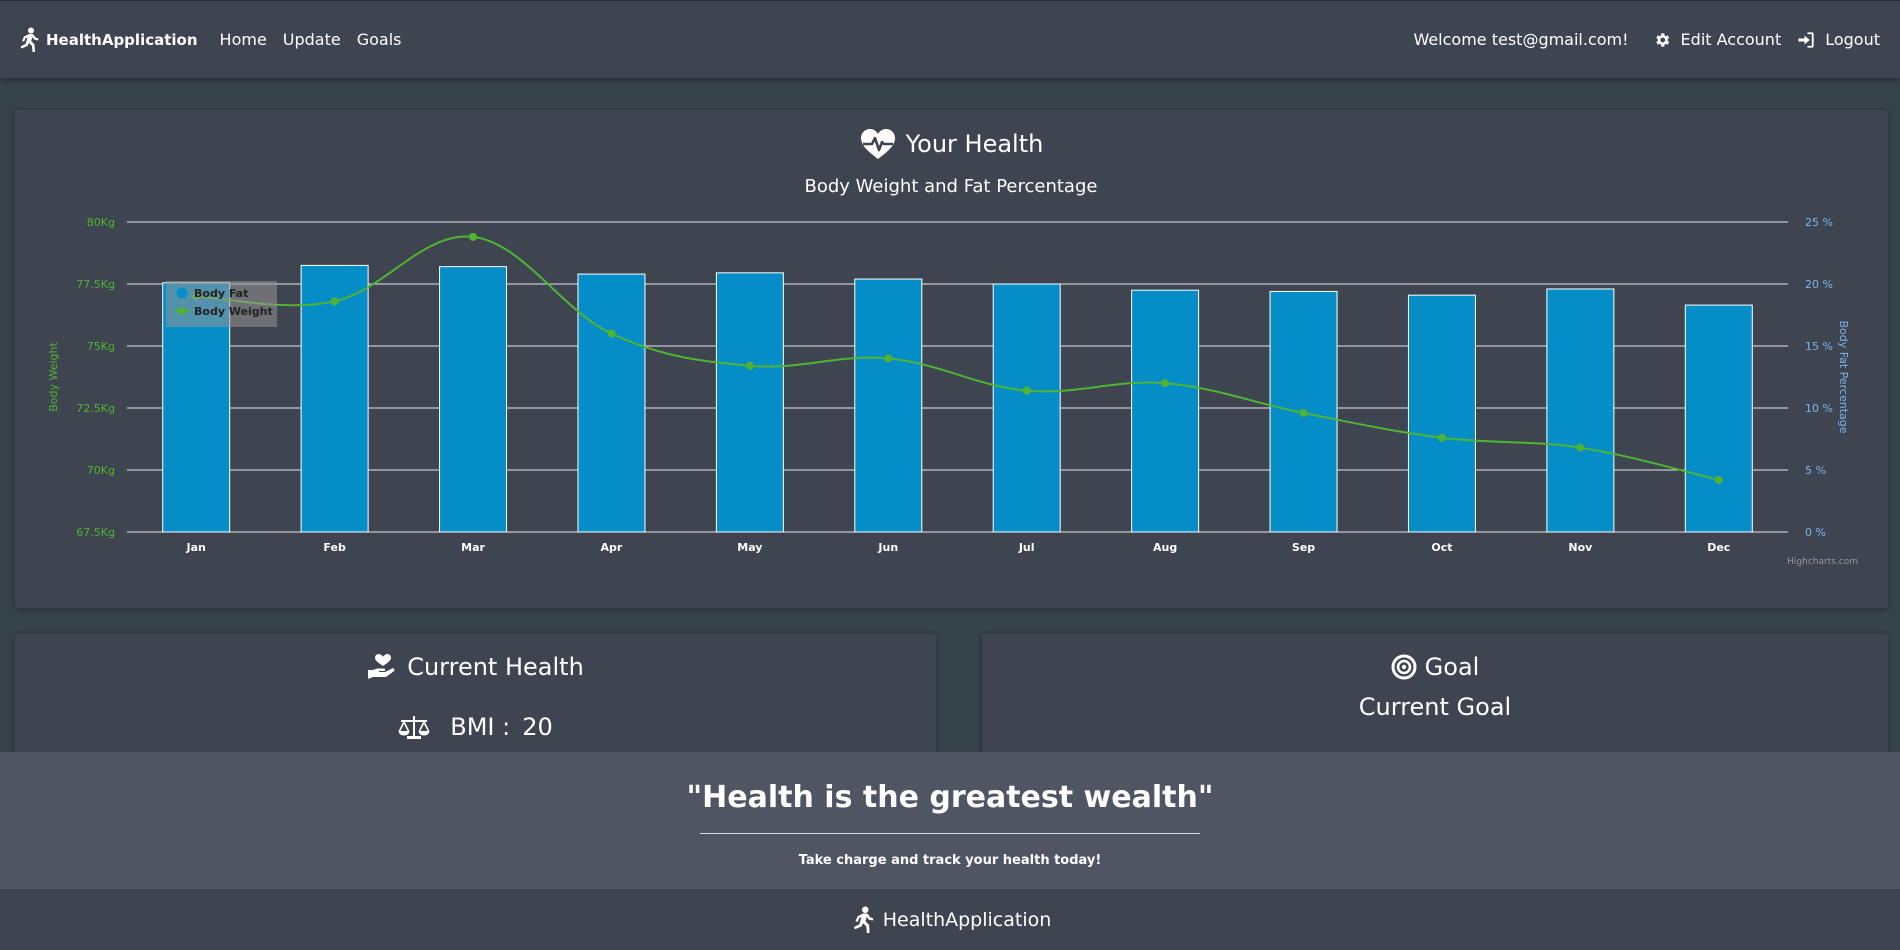 The width and height of the screenshot is (1900, 950). Describe the element at coordinates (1815, 532) in the screenshot. I see `right-axis-tick: 0 %` at that location.